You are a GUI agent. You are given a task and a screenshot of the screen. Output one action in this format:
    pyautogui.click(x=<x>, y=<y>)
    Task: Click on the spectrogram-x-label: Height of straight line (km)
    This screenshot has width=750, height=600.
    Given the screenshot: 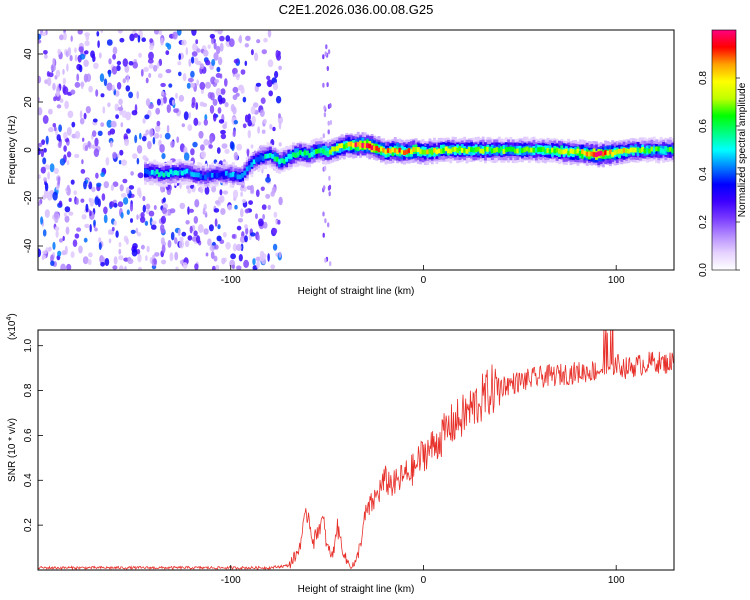 What is the action you would take?
    pyautogui.click(x=356, y=291)
    